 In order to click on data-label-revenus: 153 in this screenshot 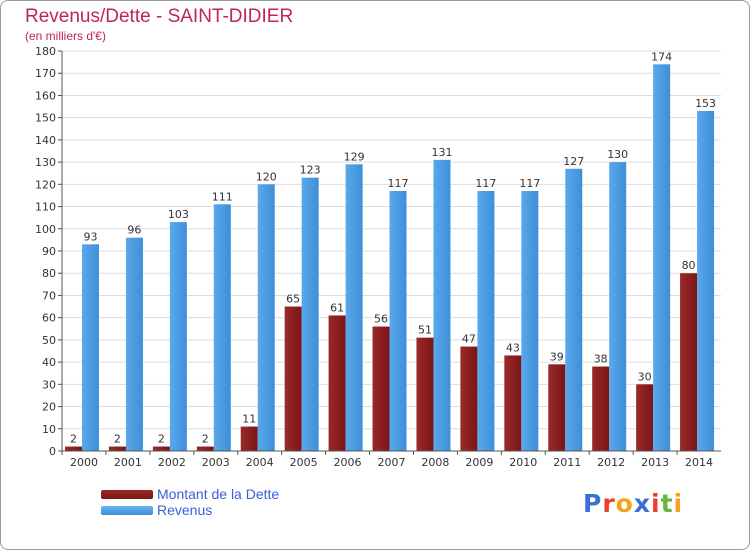, I will do `click(705, 103)`.